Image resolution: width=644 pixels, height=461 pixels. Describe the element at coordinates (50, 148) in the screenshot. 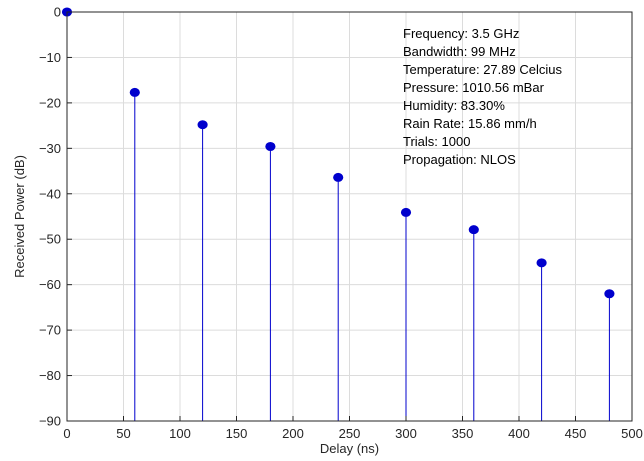

I see `y-tick-label: −30` at that location.